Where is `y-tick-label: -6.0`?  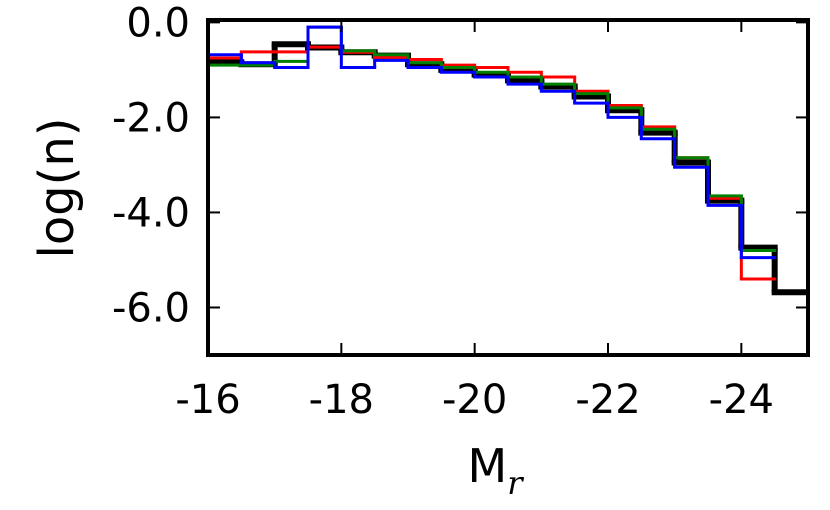
y-tick-label: -6.0 is located at coordinates (151, 308).